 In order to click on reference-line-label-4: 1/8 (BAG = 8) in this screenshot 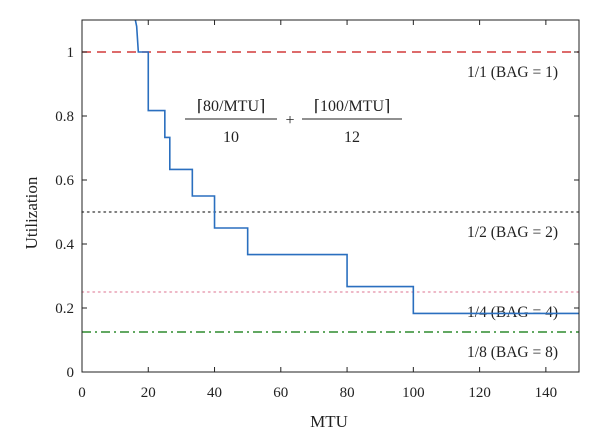, I will do `click(512, 352)`.